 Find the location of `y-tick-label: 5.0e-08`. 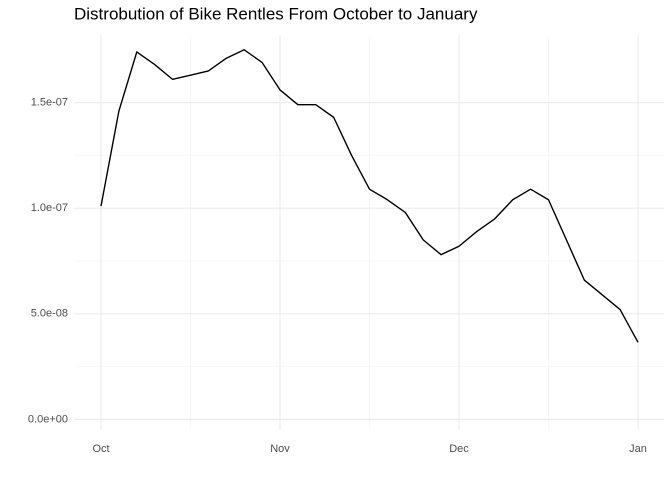

y-tick-label: 5.0e-08 is located at coordinates (49, 314).